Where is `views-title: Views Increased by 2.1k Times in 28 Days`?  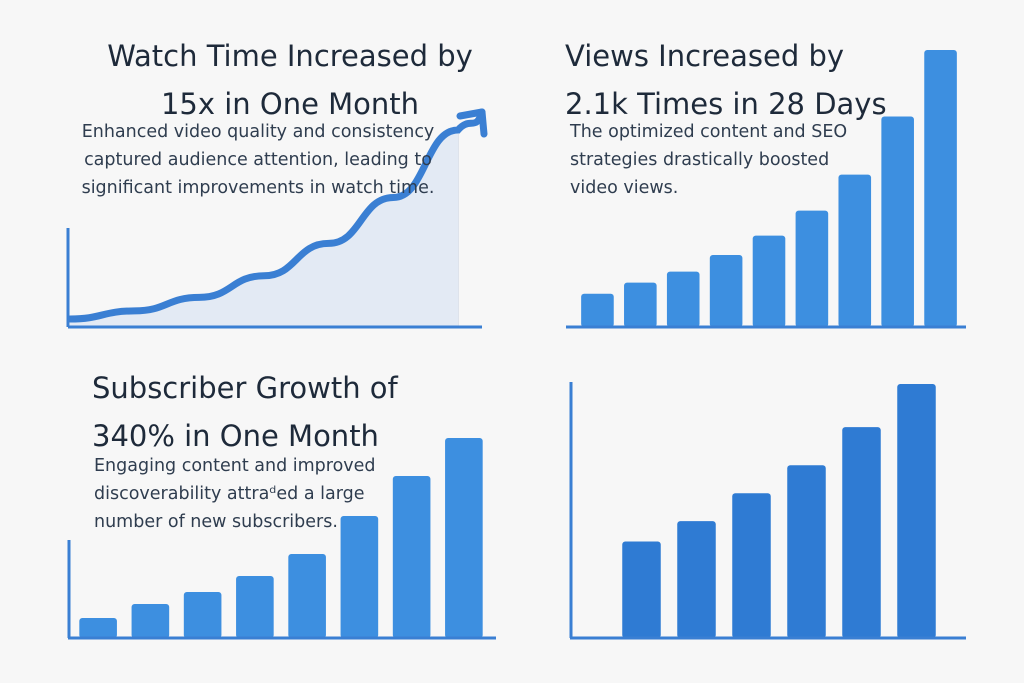
views-title: Views Increased by 2.1k Times in 28 Days is located at coordinates (775, 80).